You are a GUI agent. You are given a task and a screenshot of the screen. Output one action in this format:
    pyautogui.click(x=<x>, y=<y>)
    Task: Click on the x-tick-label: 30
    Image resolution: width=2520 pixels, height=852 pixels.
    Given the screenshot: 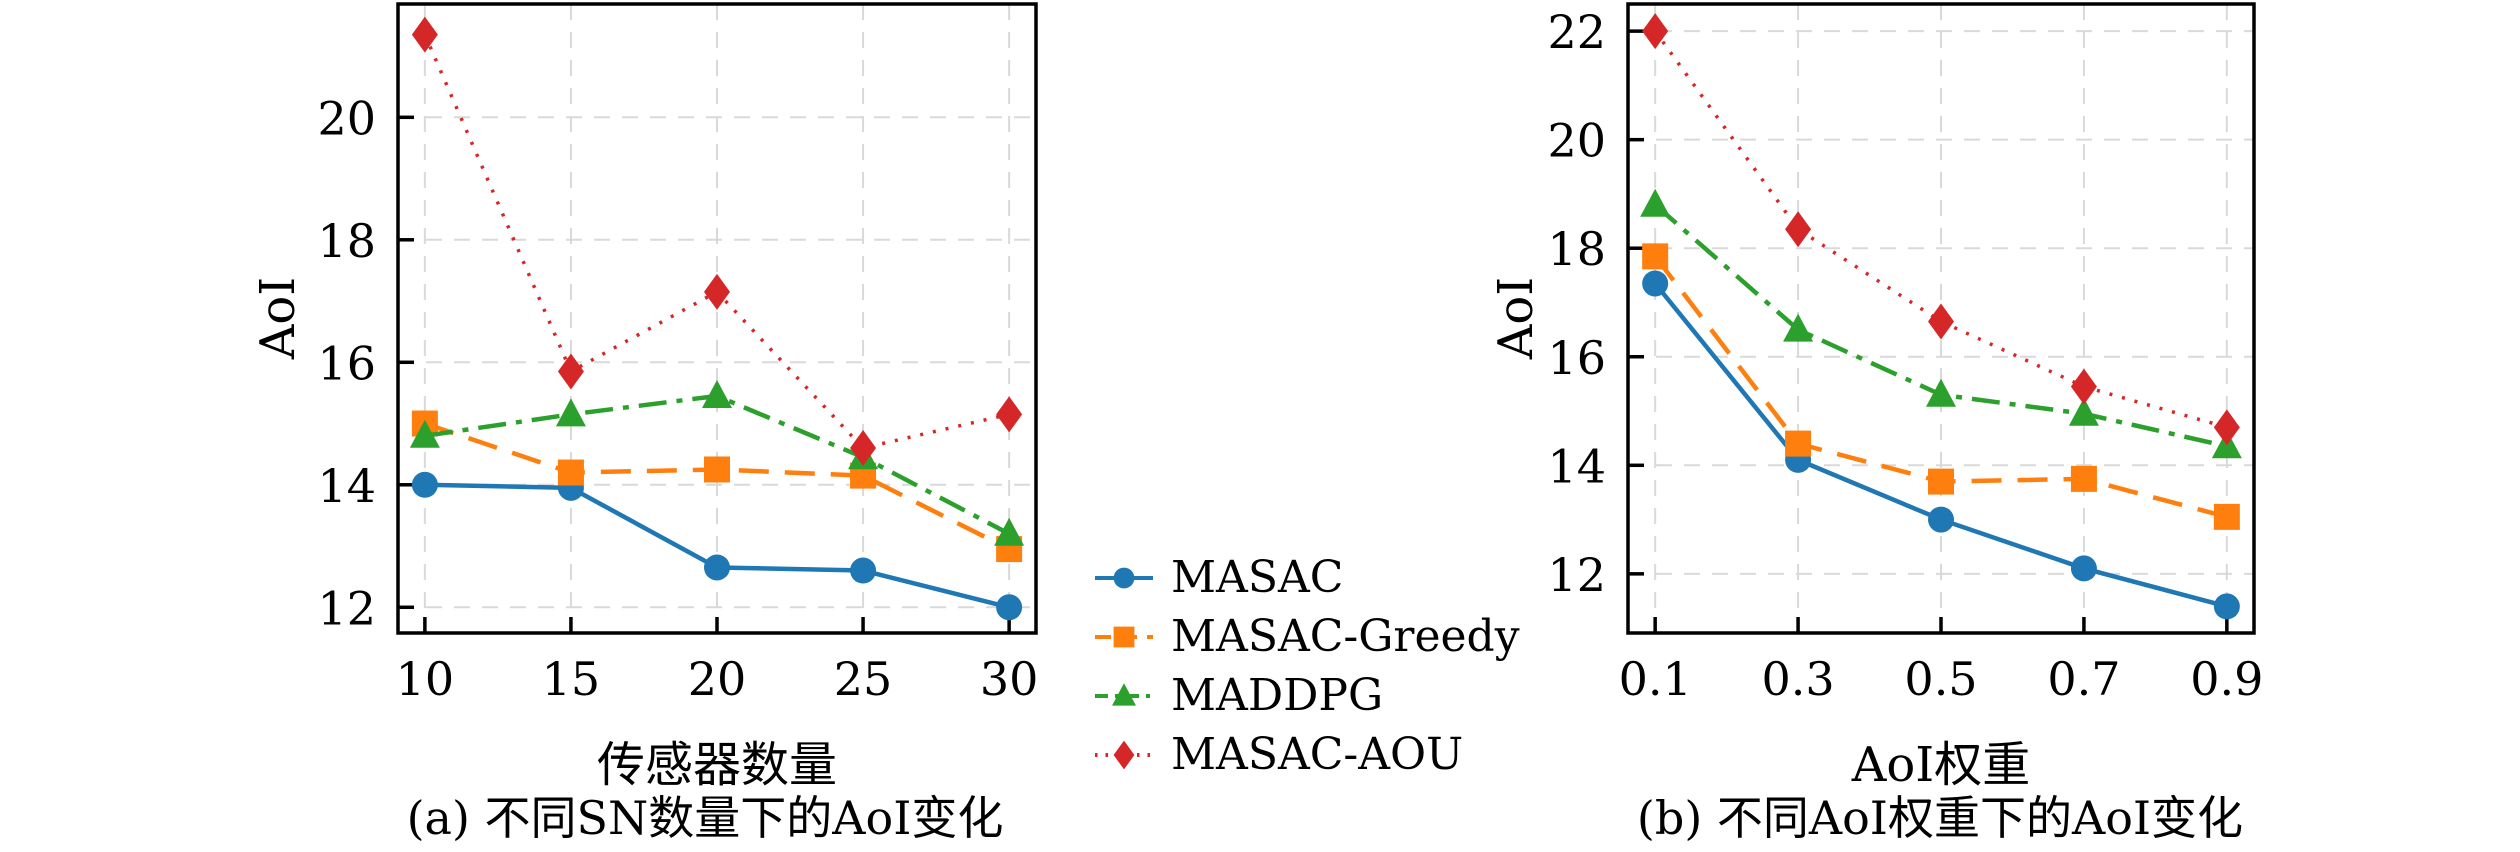 What is the action you would take?
    pyautogui.click(x=1009, y=679)
    